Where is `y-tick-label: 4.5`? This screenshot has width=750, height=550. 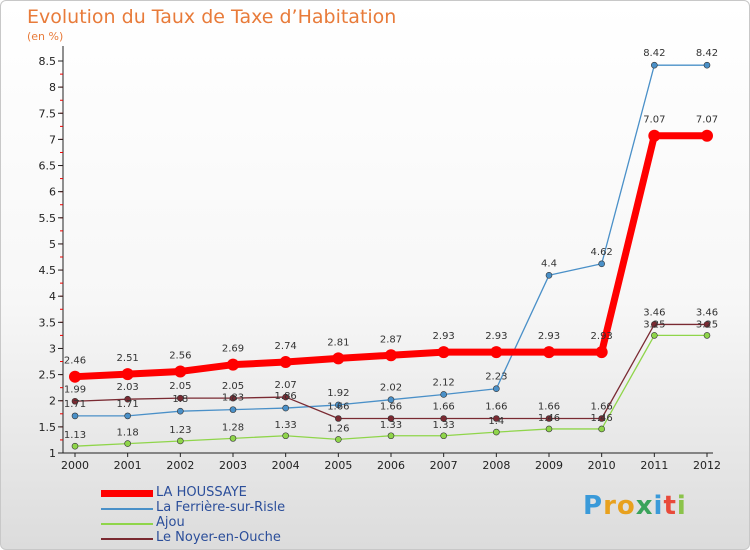
y-tick-label: 4.5 is located at coordinates (48, 270).